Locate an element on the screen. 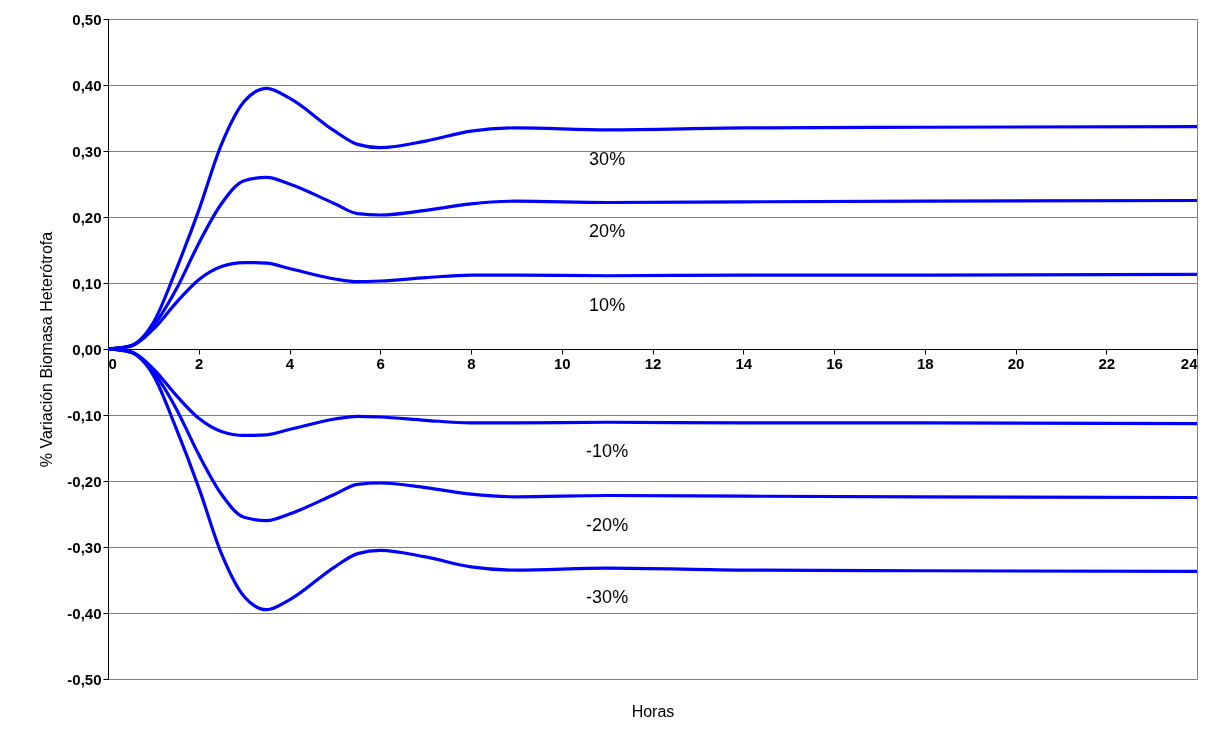 This screenshot has width=1220, height=730. y-tick-label: 0,30 is located at coordinates (87, 151).